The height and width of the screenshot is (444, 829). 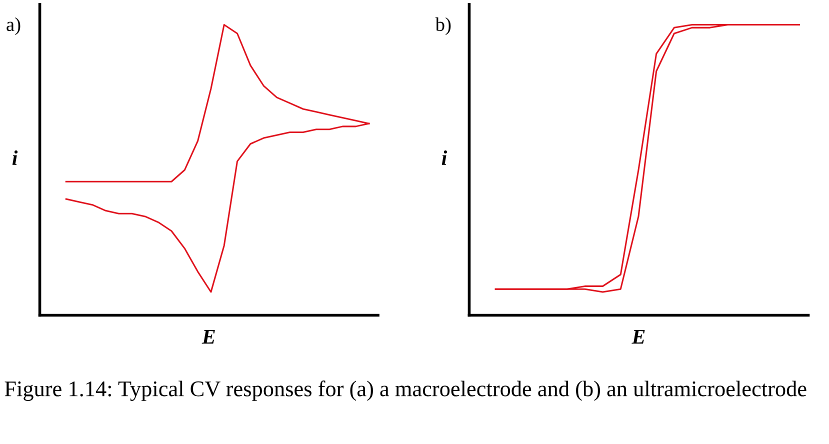 I want to click on chart-title: b), so click(x=443, y=26).